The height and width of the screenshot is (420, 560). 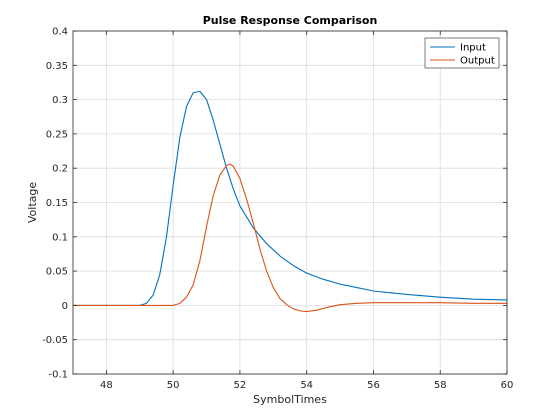 I want to click on legend-entry-output: Output, so click(x=477, y=61).